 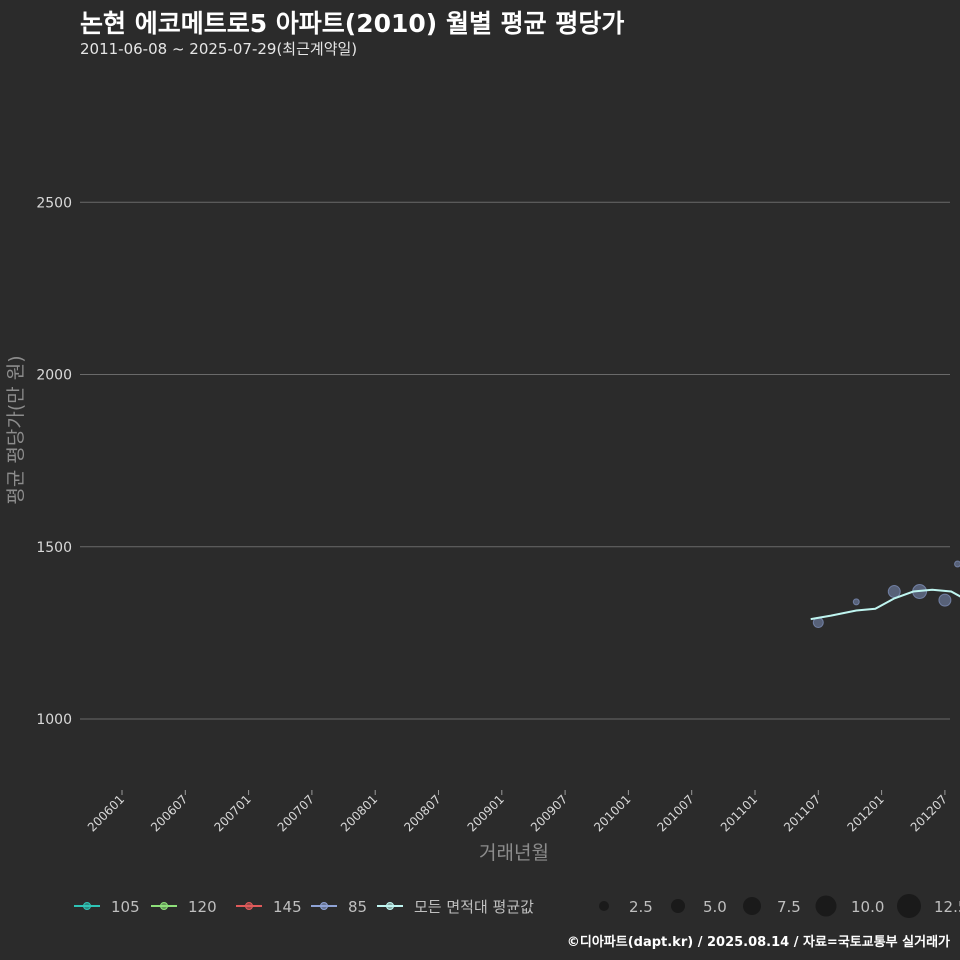 I want to click on y-tick-label: 1000, so click(x=54, y=720).